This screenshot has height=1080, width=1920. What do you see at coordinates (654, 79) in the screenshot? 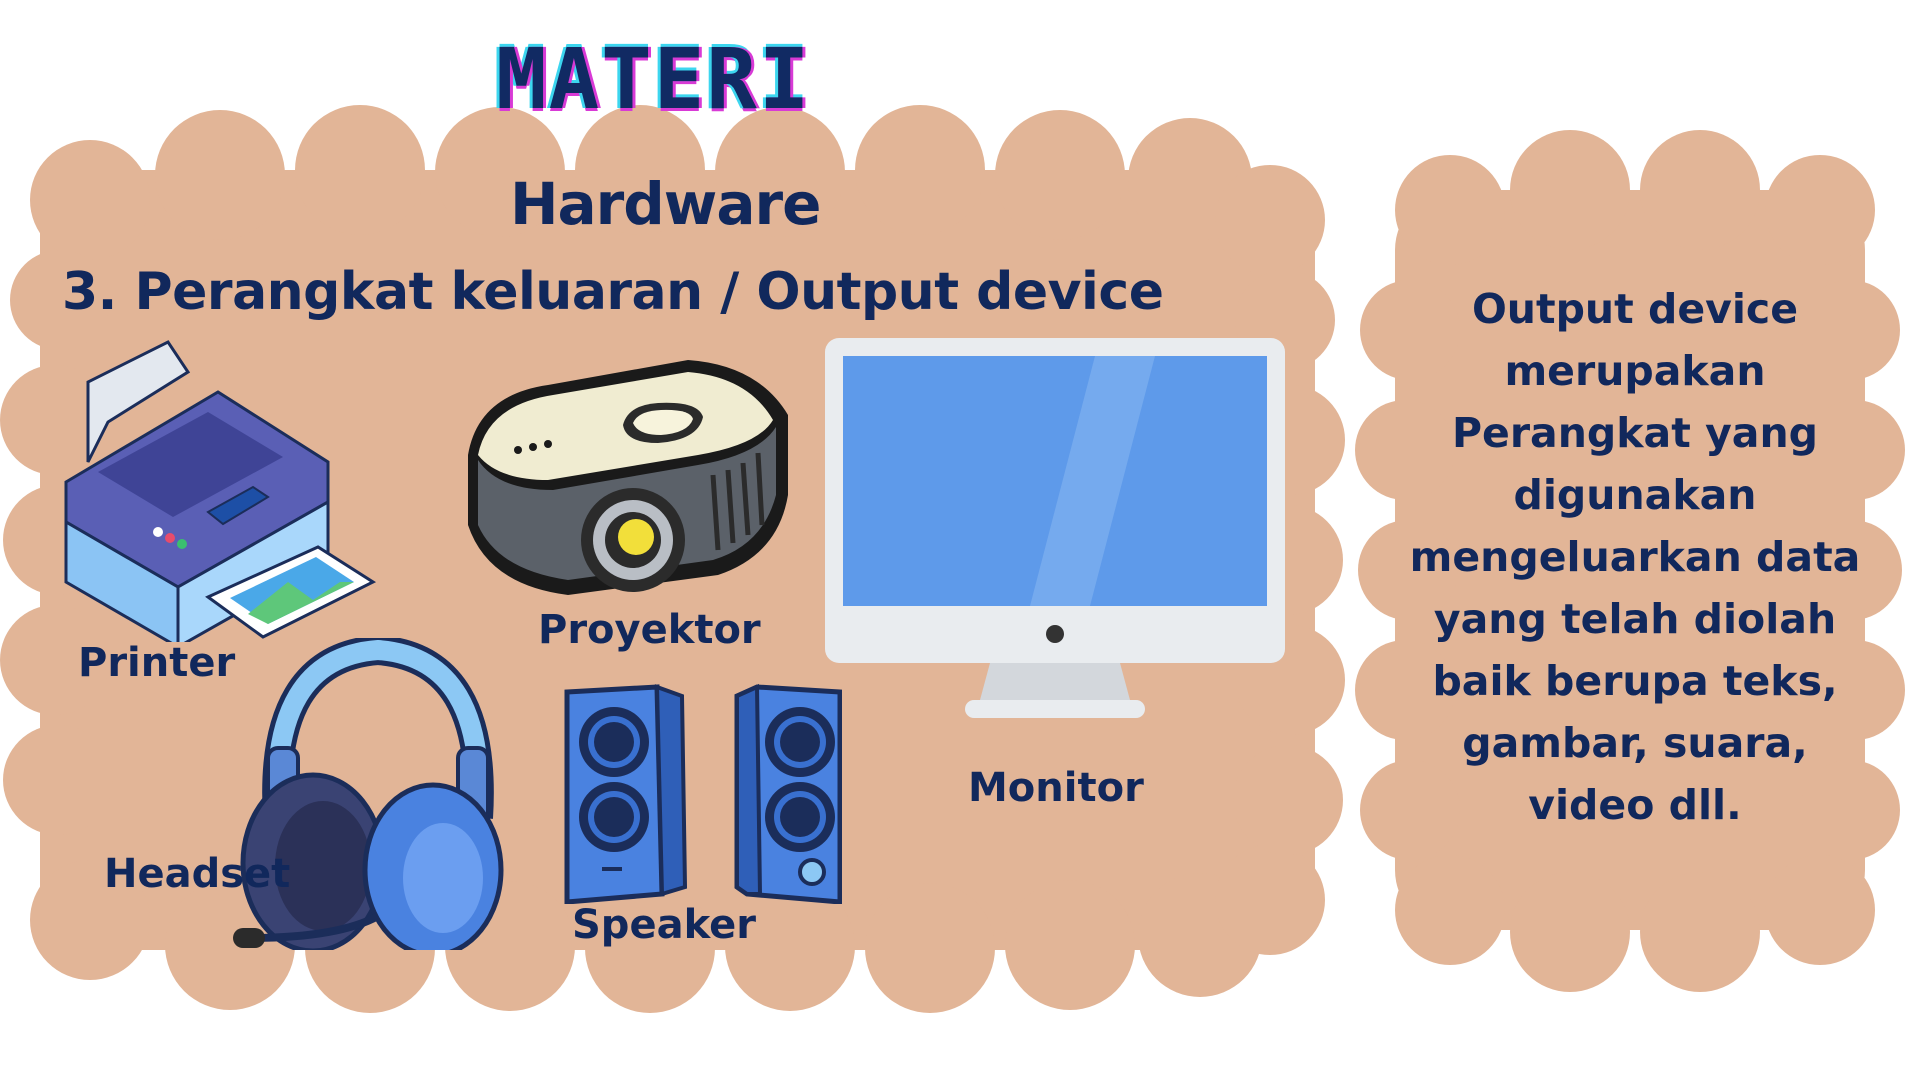
I see `page-title: MATERI` at bounding box center [654, 79].